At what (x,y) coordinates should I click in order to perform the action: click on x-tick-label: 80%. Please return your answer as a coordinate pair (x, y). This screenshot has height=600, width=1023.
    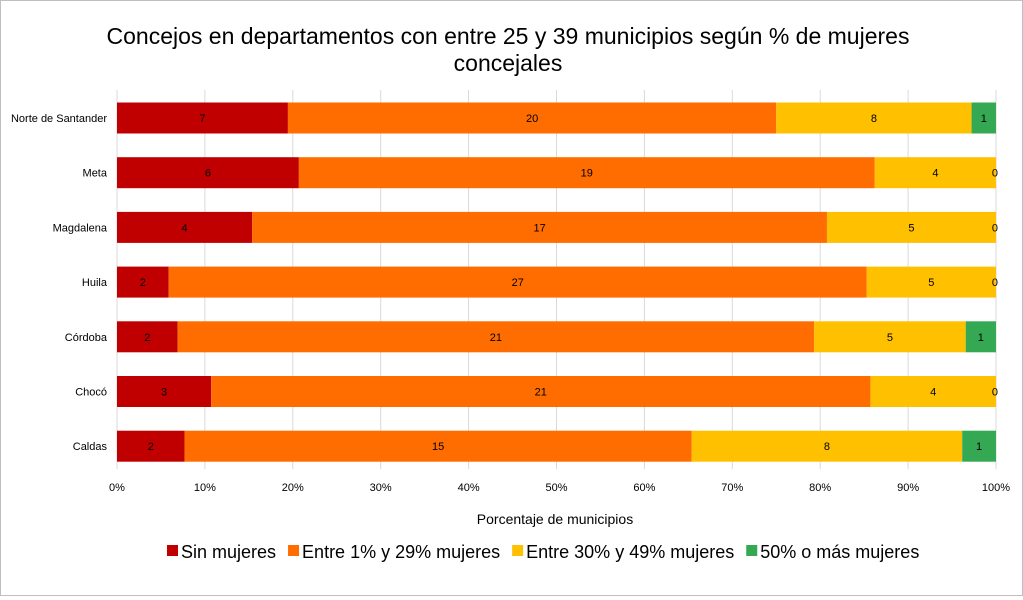
    Looking at the image, I should click on (820, 488).